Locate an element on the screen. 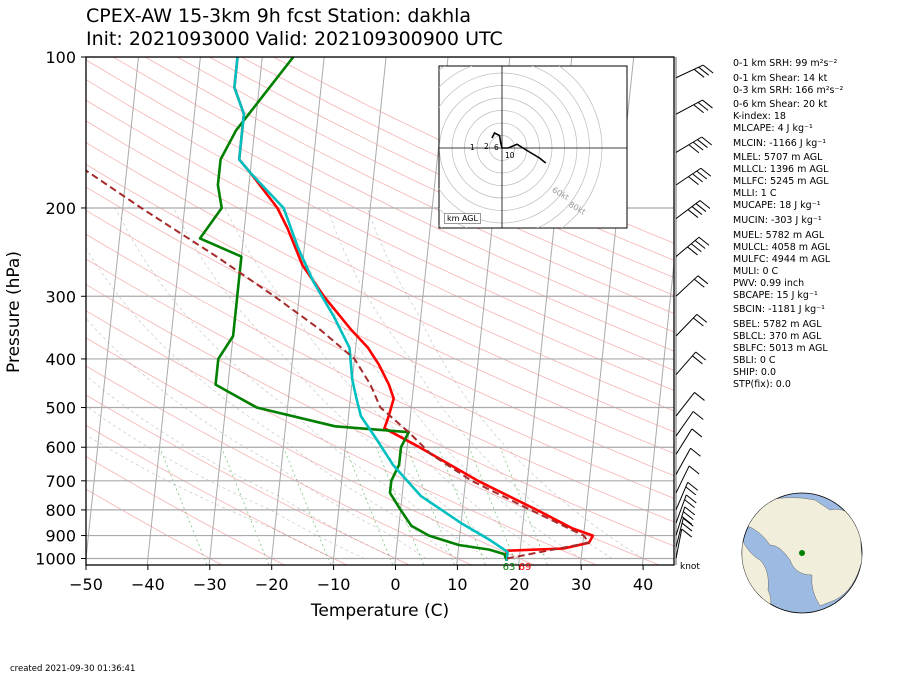 The width and height of the screenshot is (906, 675). location-globe is located at coordinates (802, 553).